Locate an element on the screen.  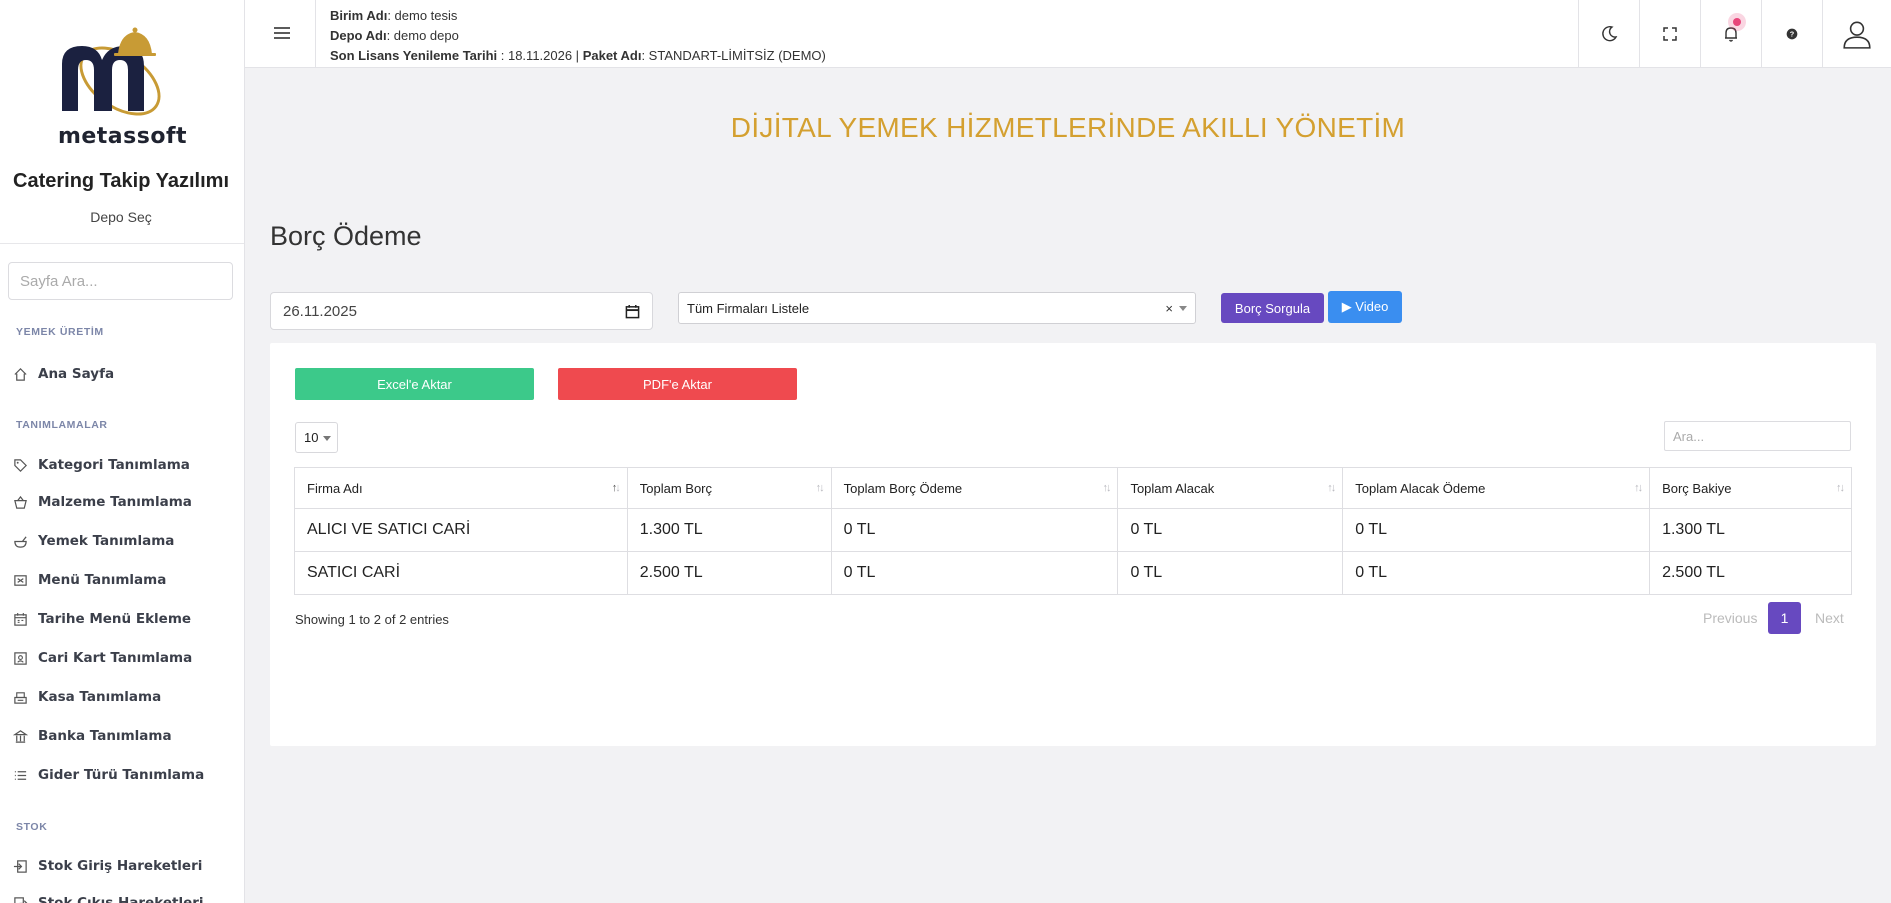
basket-icon is located at coordinates (20, 502).